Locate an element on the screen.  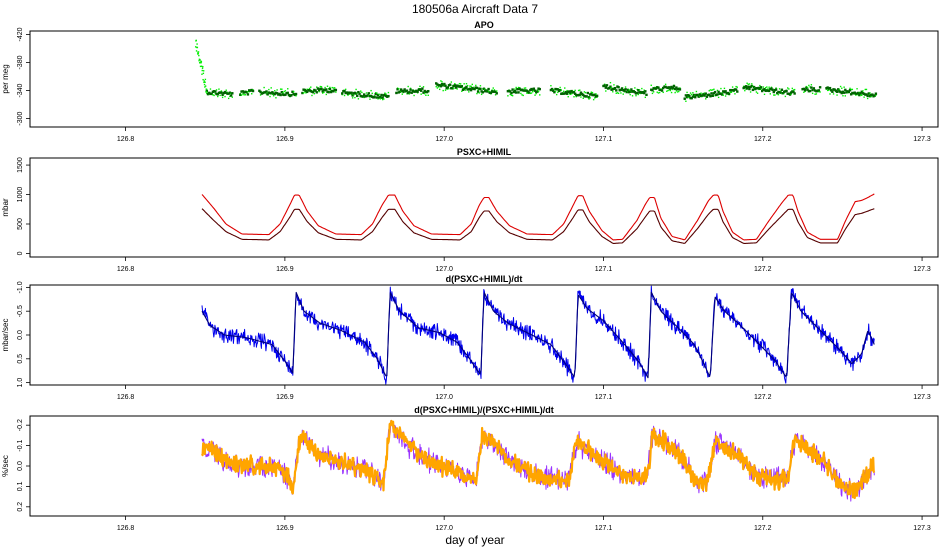
x-tick-label: 126.8 is located at coordinates (126, 269).